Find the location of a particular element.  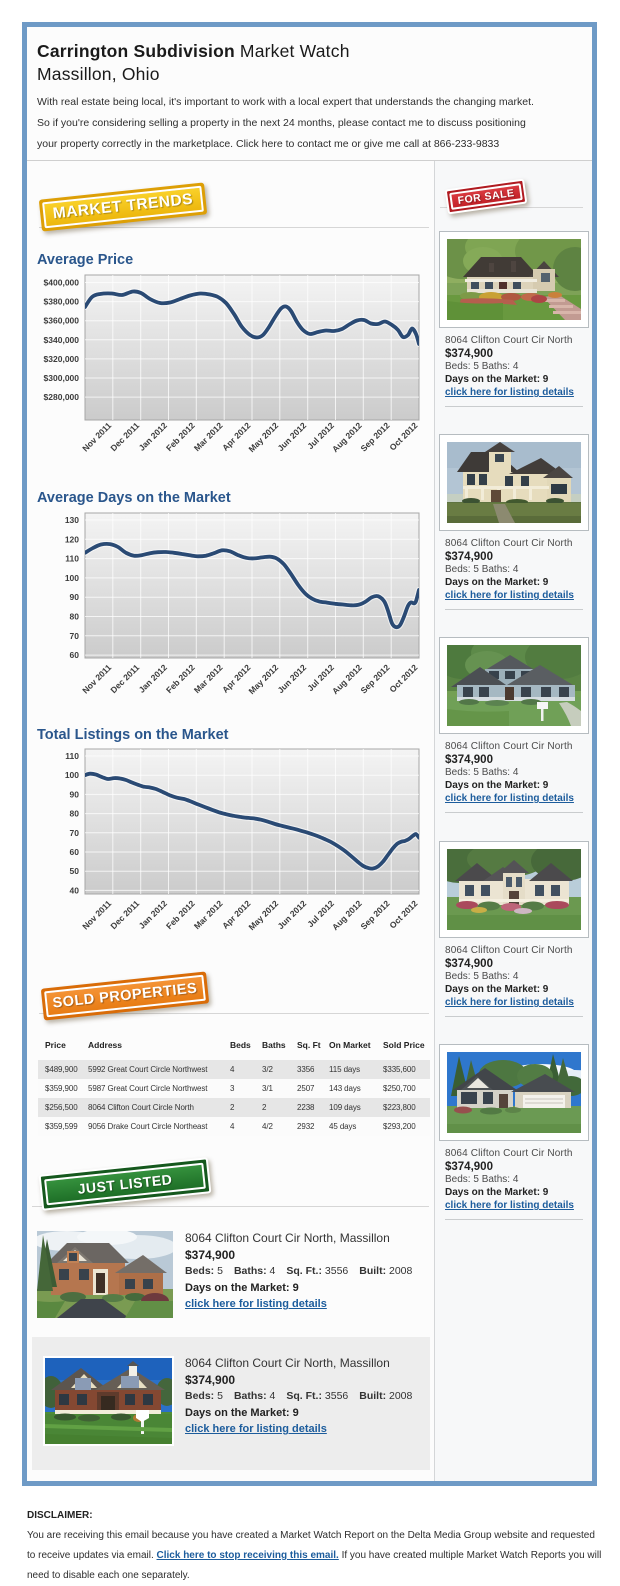

svg-text: $380,000 is located at coordinates (62, 302).